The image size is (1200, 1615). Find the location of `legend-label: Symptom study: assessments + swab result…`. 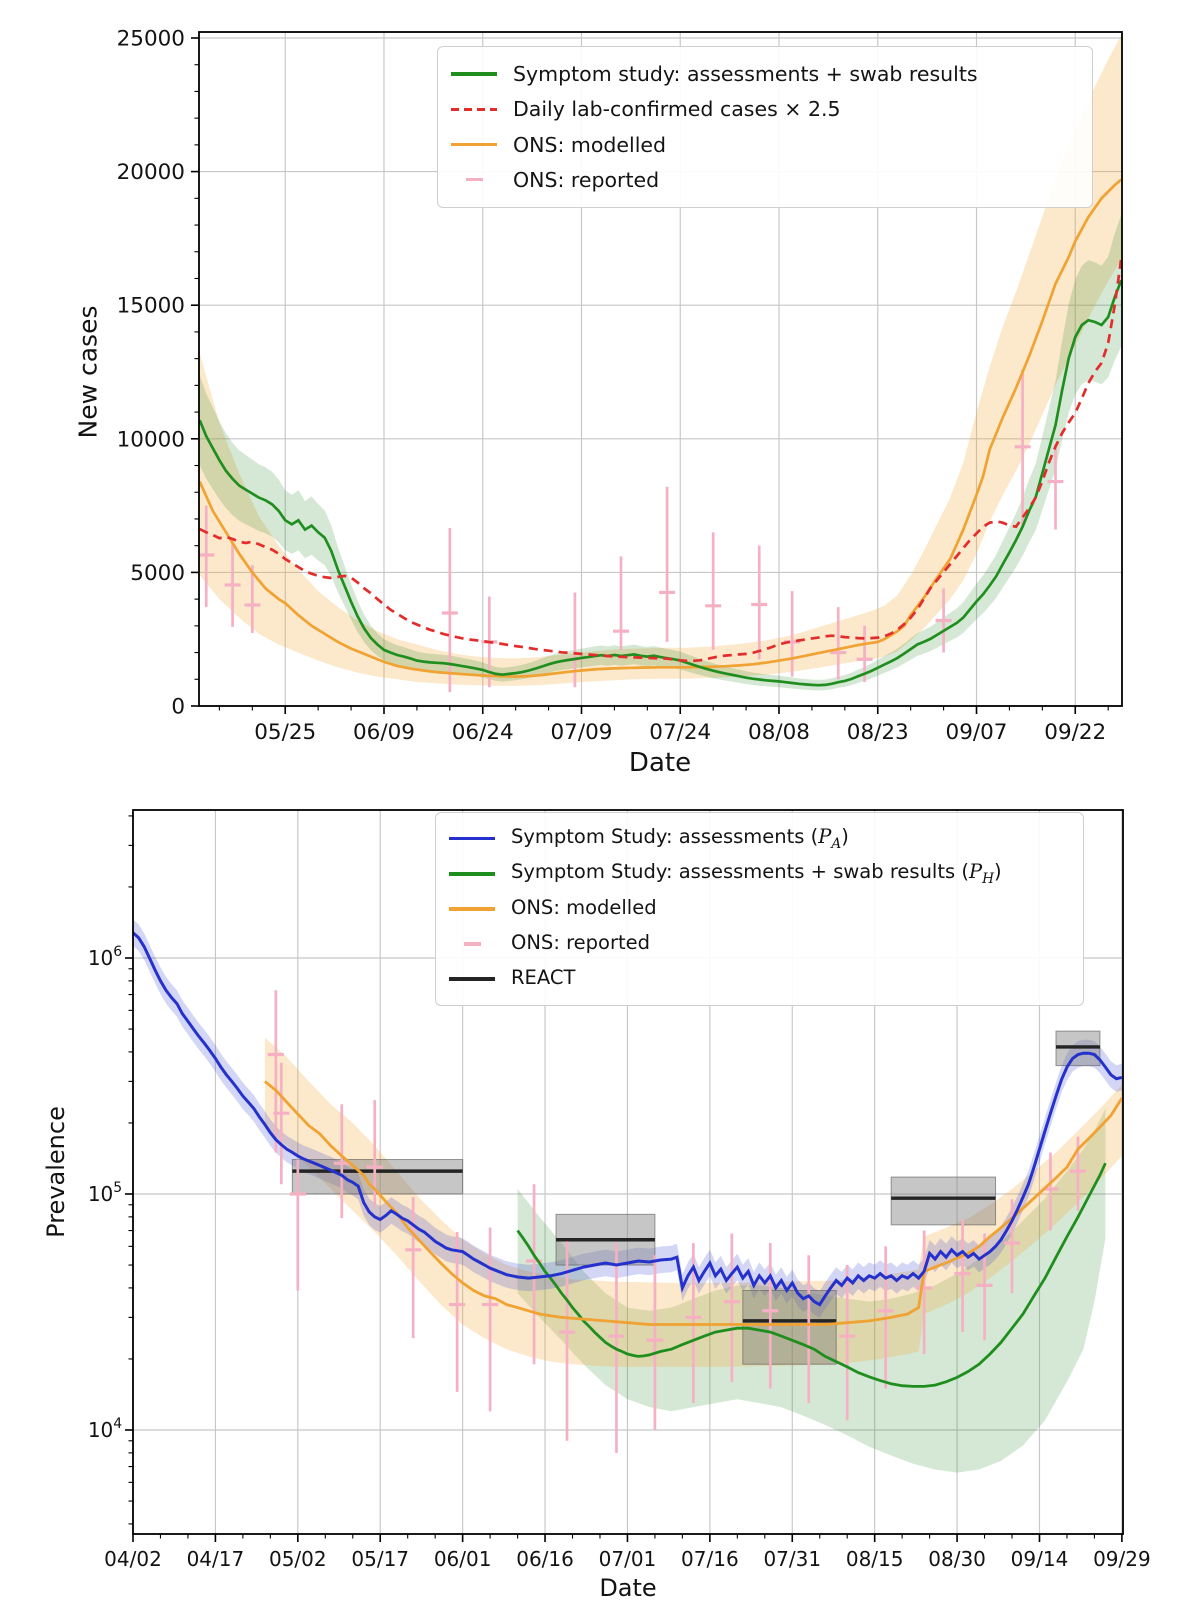

legend-label: Symptom study: assessments + swab result… is located at coordinates (745, 74).